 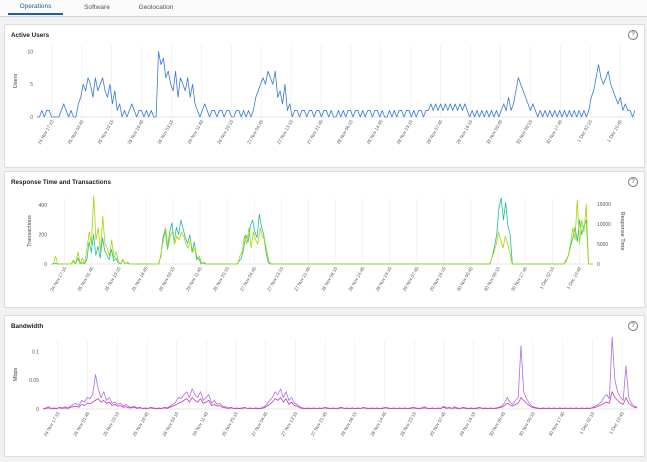 What do you see at coordinates (35, 7) in the screenshot?
I see `tab-operations: Operations` at bounding box center [35, 7].